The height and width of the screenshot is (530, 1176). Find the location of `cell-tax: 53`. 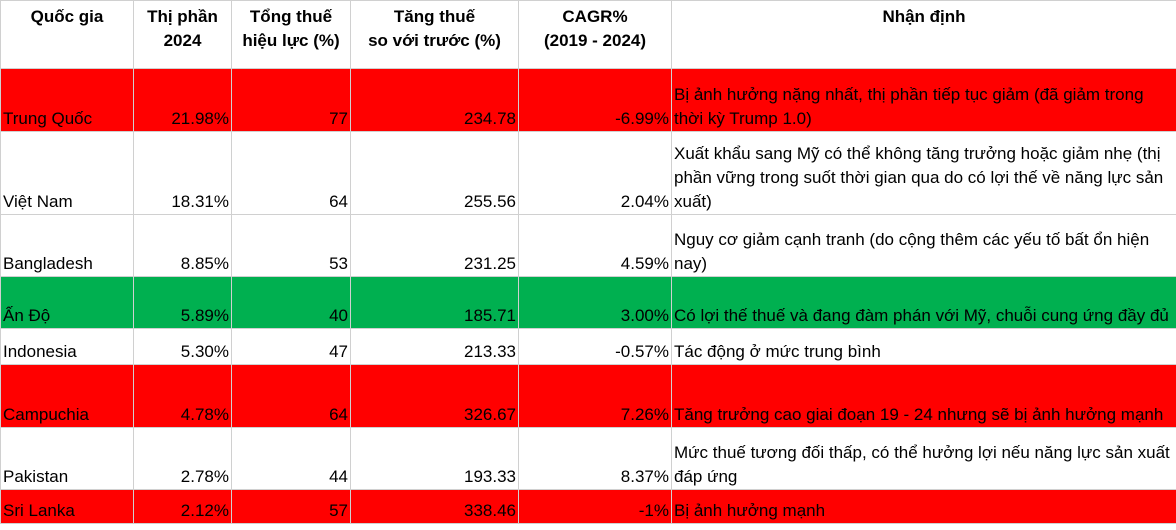

cell-tax: 53 is located at coordinates (291, 245).